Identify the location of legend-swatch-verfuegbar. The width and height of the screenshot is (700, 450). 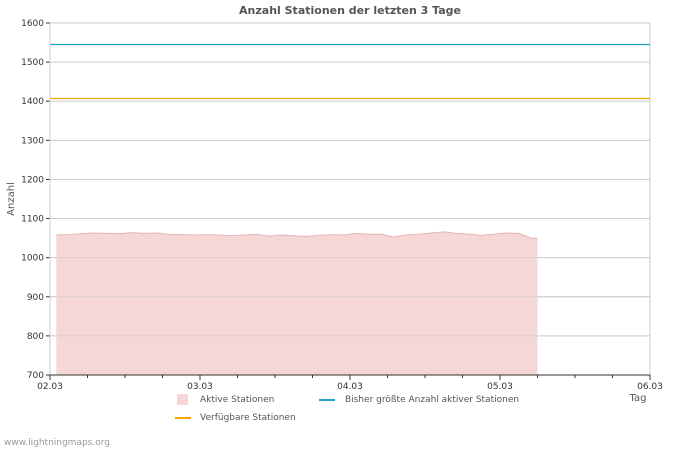
(183, 418).